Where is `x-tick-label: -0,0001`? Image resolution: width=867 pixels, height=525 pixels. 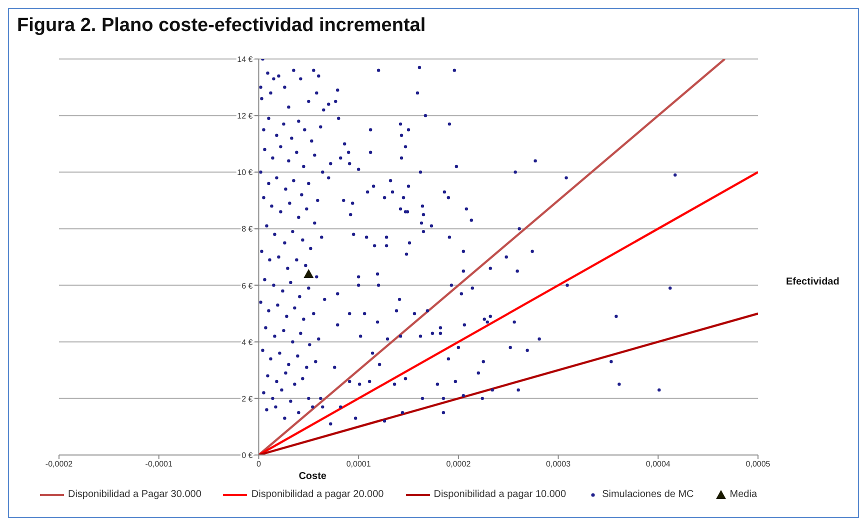 x-tick-label: -0,0001 is located at coordinates (159, 464).